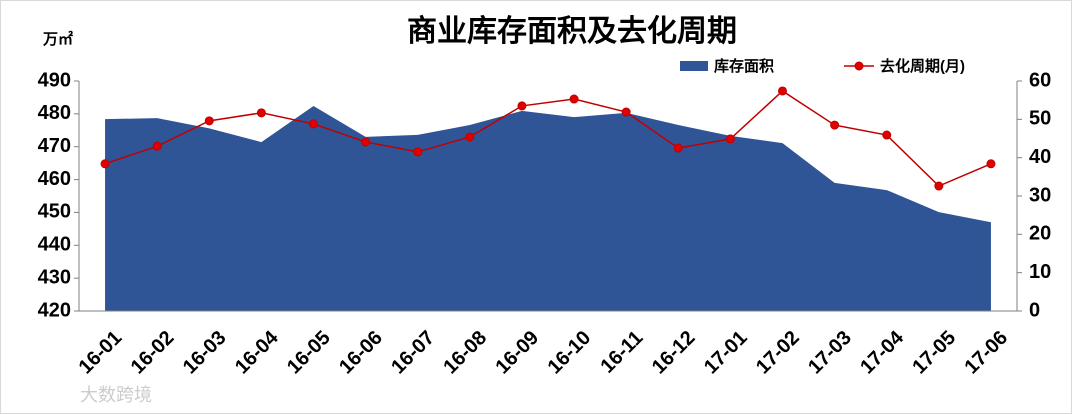 This screenshot has width=1072, height=414. I want to click on watermark: 大数跨境, so click(116, 395).